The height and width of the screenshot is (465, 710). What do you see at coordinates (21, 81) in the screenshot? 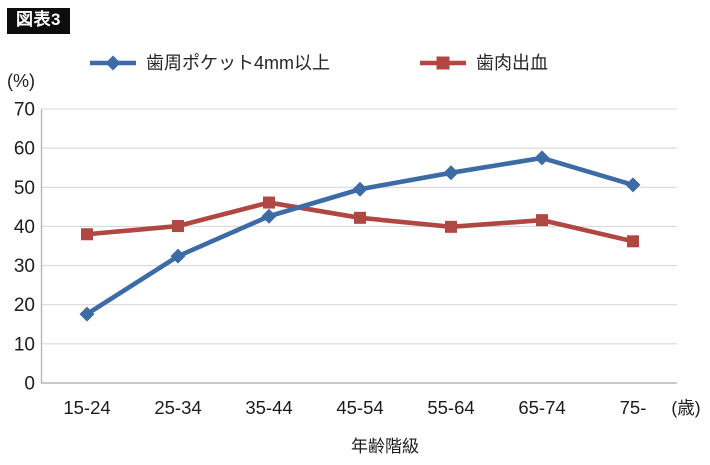
I see `y-axis-unit-label: (%)` at bounding box center [21, 81].